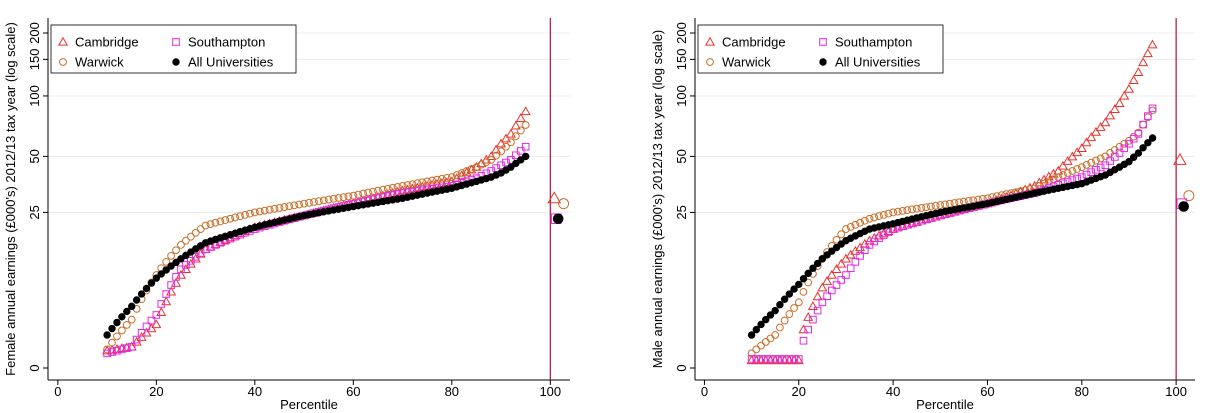 This screenshot has width=1208, height=413. What do you see at coordinates (878, 62) in the screenshot?
I see `legend-label: All Universities` at bounding box center [878, 62].